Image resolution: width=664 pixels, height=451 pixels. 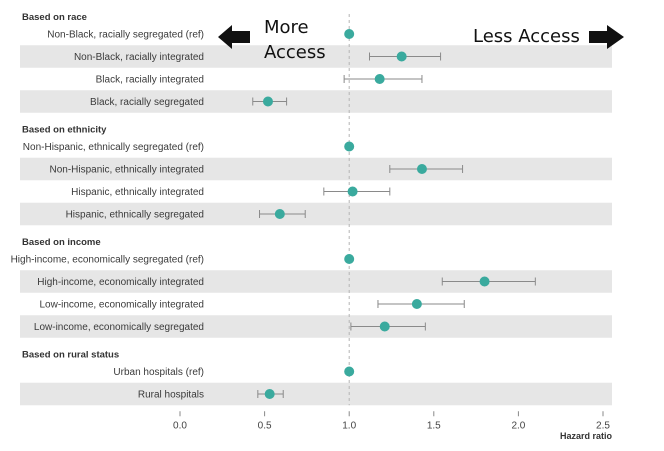 I want to click on row-label: Black, racially integrated, so click(x=150, y=80).